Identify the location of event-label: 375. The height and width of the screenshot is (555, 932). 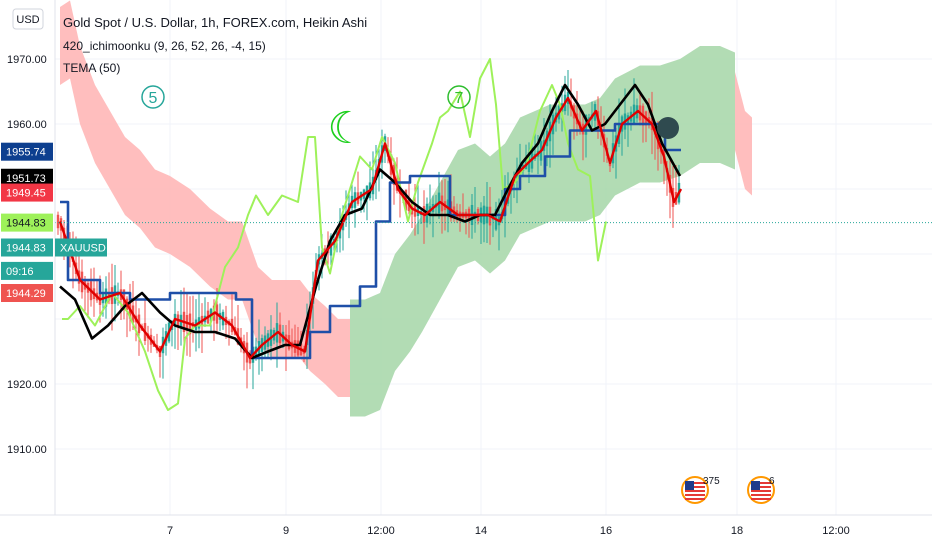
(711, 481).